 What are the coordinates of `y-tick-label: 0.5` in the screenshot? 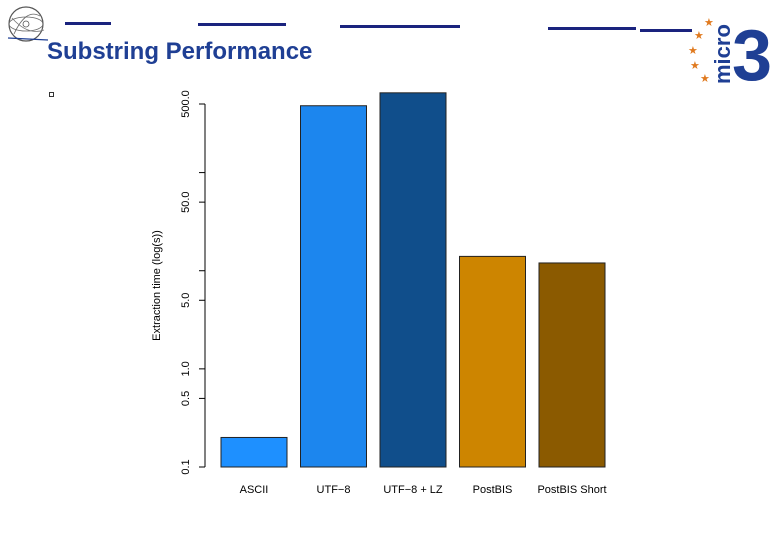 It's located at (186, 398).